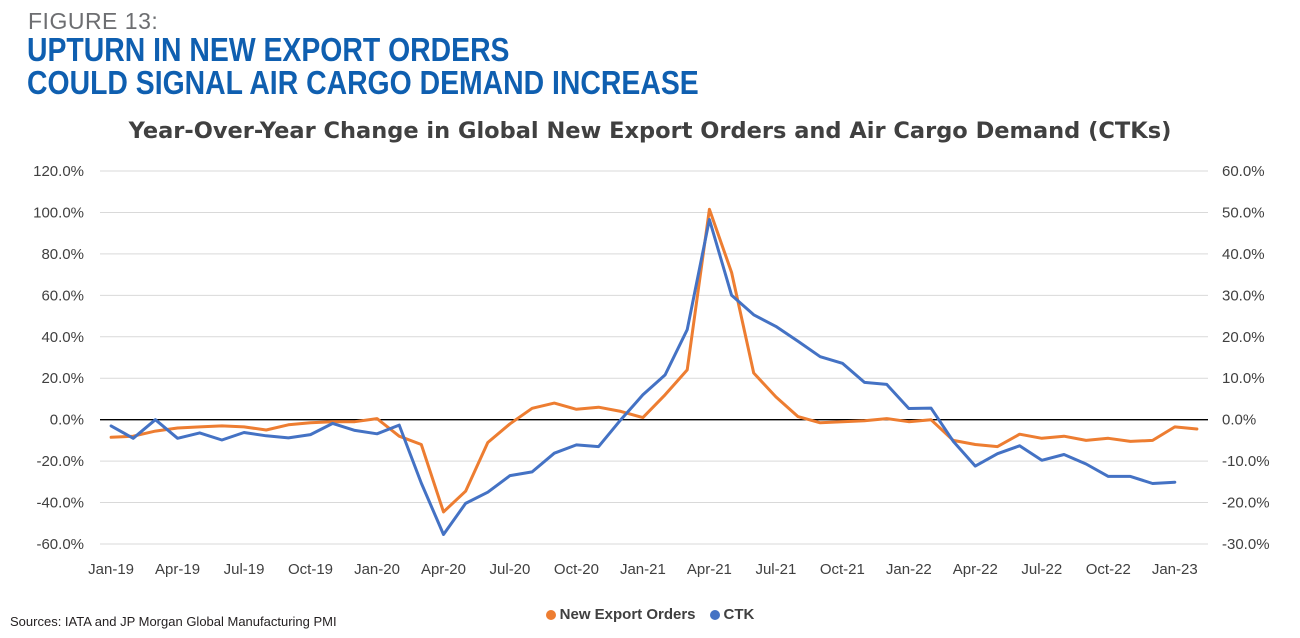  What do you see at coordinates (268, 49) in the screenshot?
I see `figure-title-line-1: UPTURN IN NEW EXPORT ORDERS` at bounding box center [268, 49].